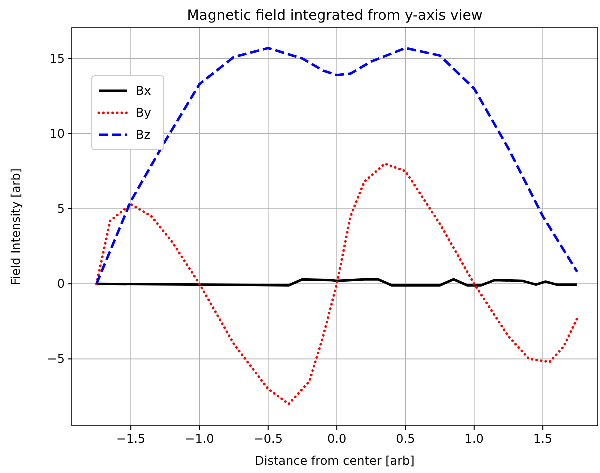 This screenshot has width=600, height=473. Describe the element at coordinates (144, 91) in the screenshot. I see `legend-label: Bx` at that location.